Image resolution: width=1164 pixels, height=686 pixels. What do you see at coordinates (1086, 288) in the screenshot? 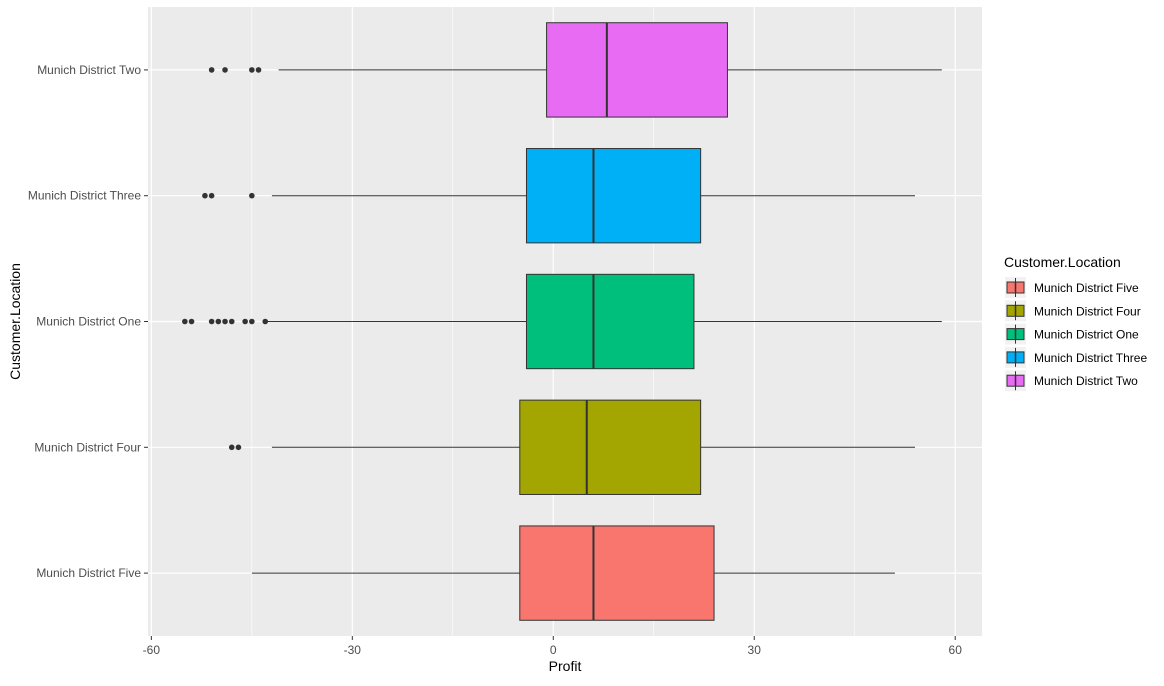
I see `legend-label: Munich District Five` at bounding box center [1086, 288].